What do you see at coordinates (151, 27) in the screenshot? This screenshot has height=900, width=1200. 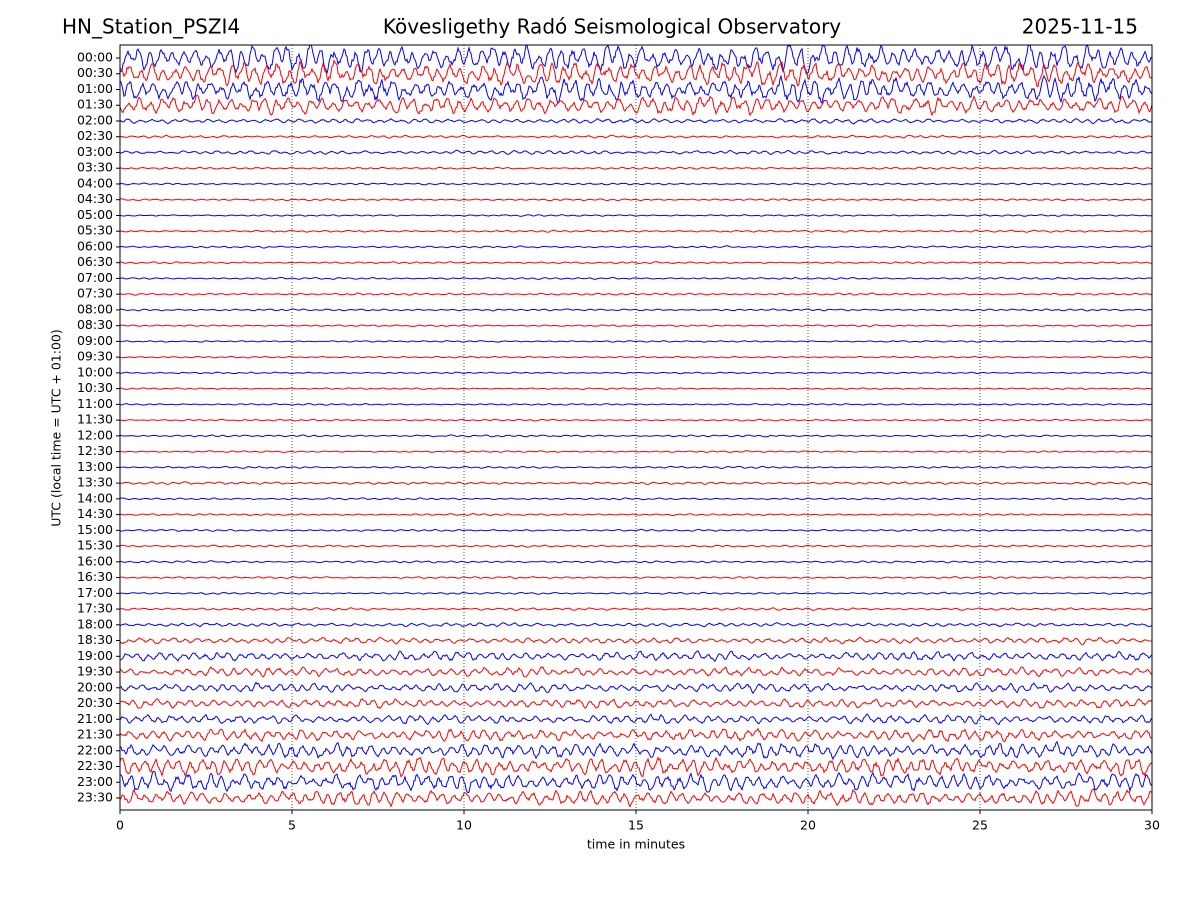 I see `station-name: HN_Station_PSZI4` at bounding box center [151, 27].